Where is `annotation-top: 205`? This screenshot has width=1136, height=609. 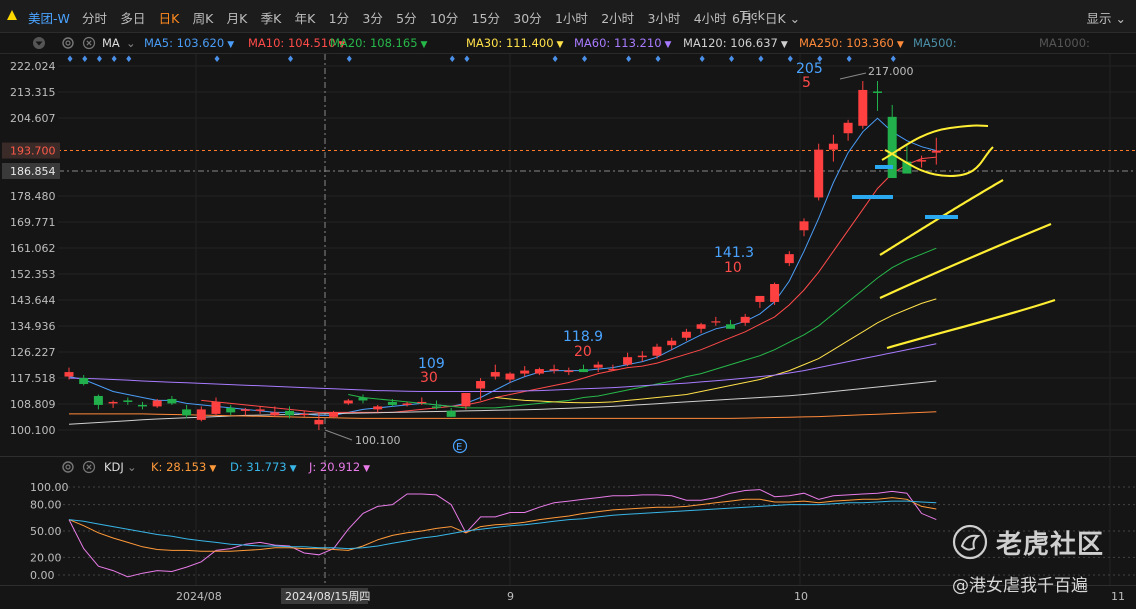
annotation-top: 205 is located at coordinates (809, 69).